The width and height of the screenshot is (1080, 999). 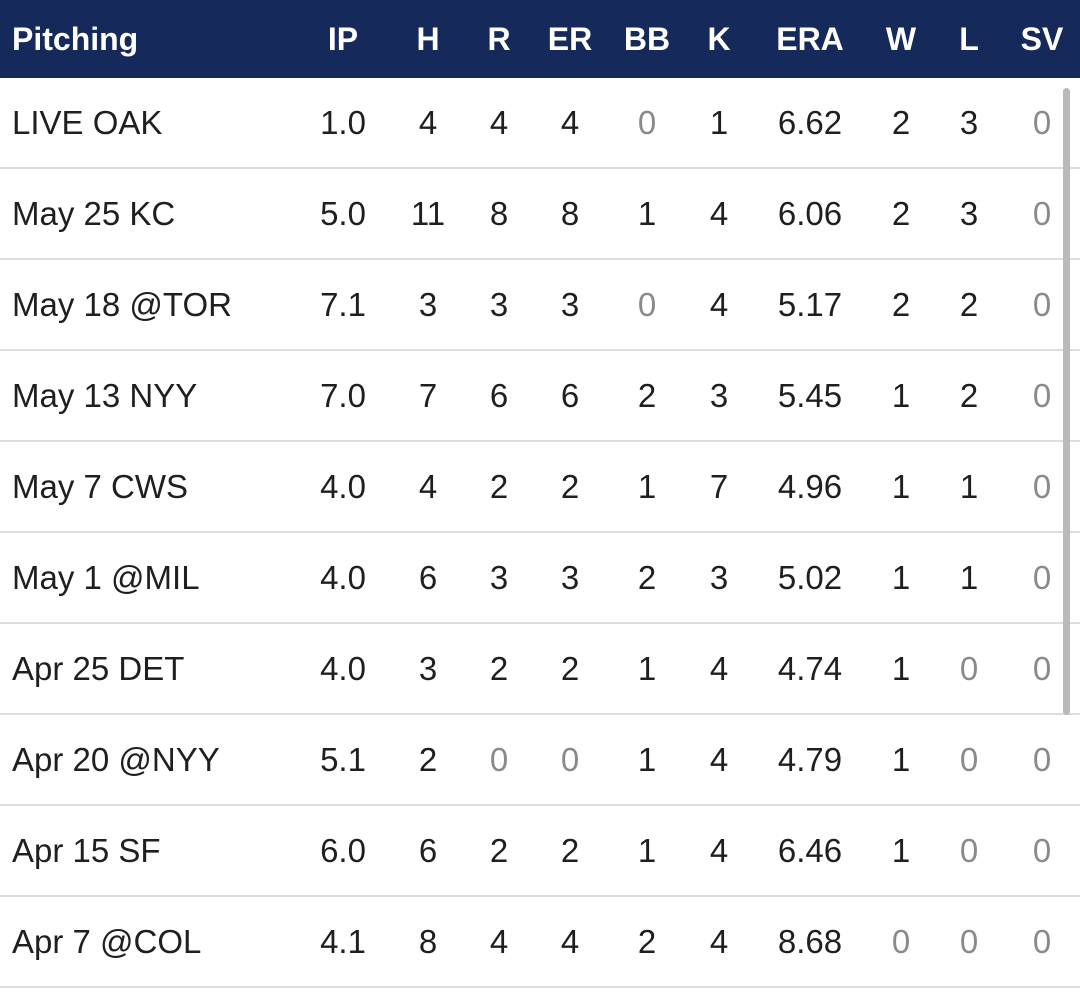 I want to click on column-header-bb: BB, so click(x=647, y=39).